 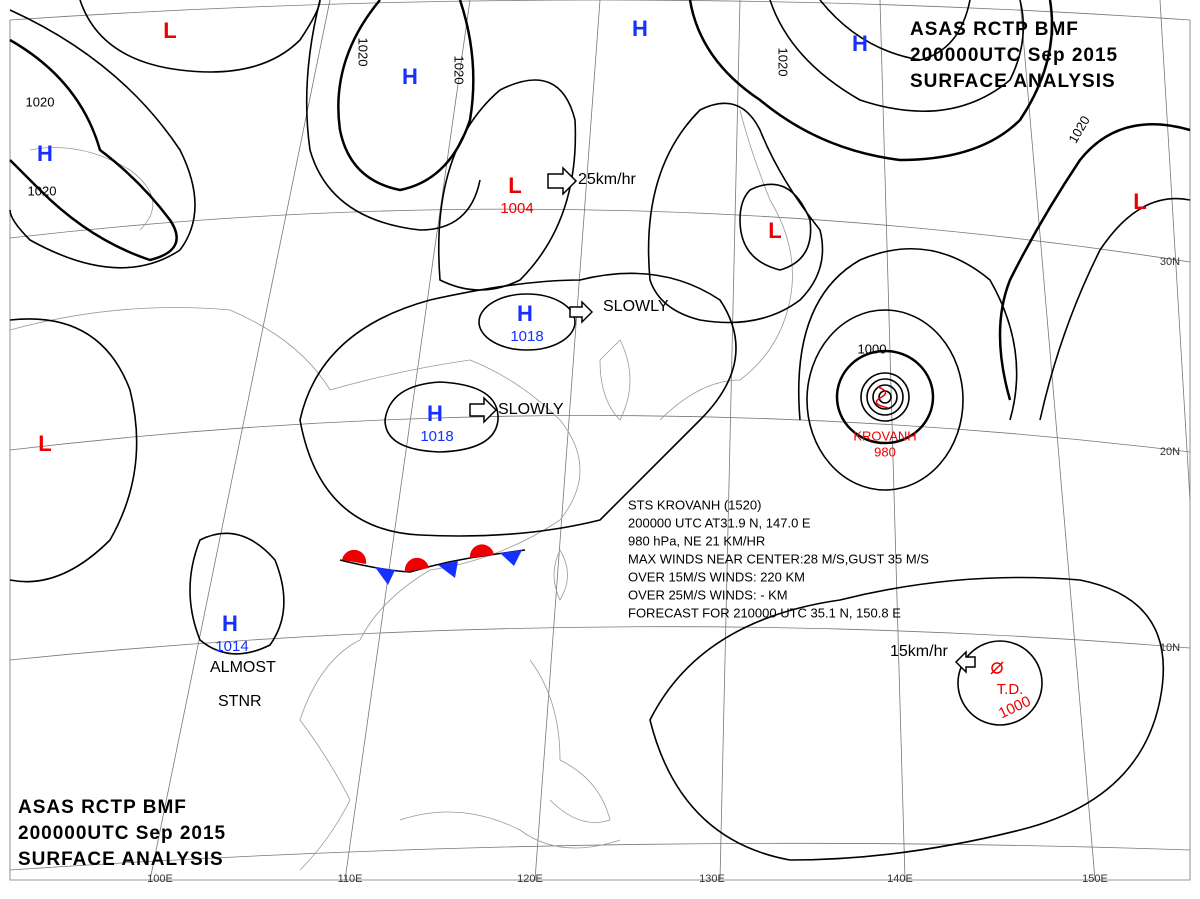 What do you see at coordinates (1170, 452) in the screenshot?
I see `latitude-label: 20N` at bounding box center [1170, 452].